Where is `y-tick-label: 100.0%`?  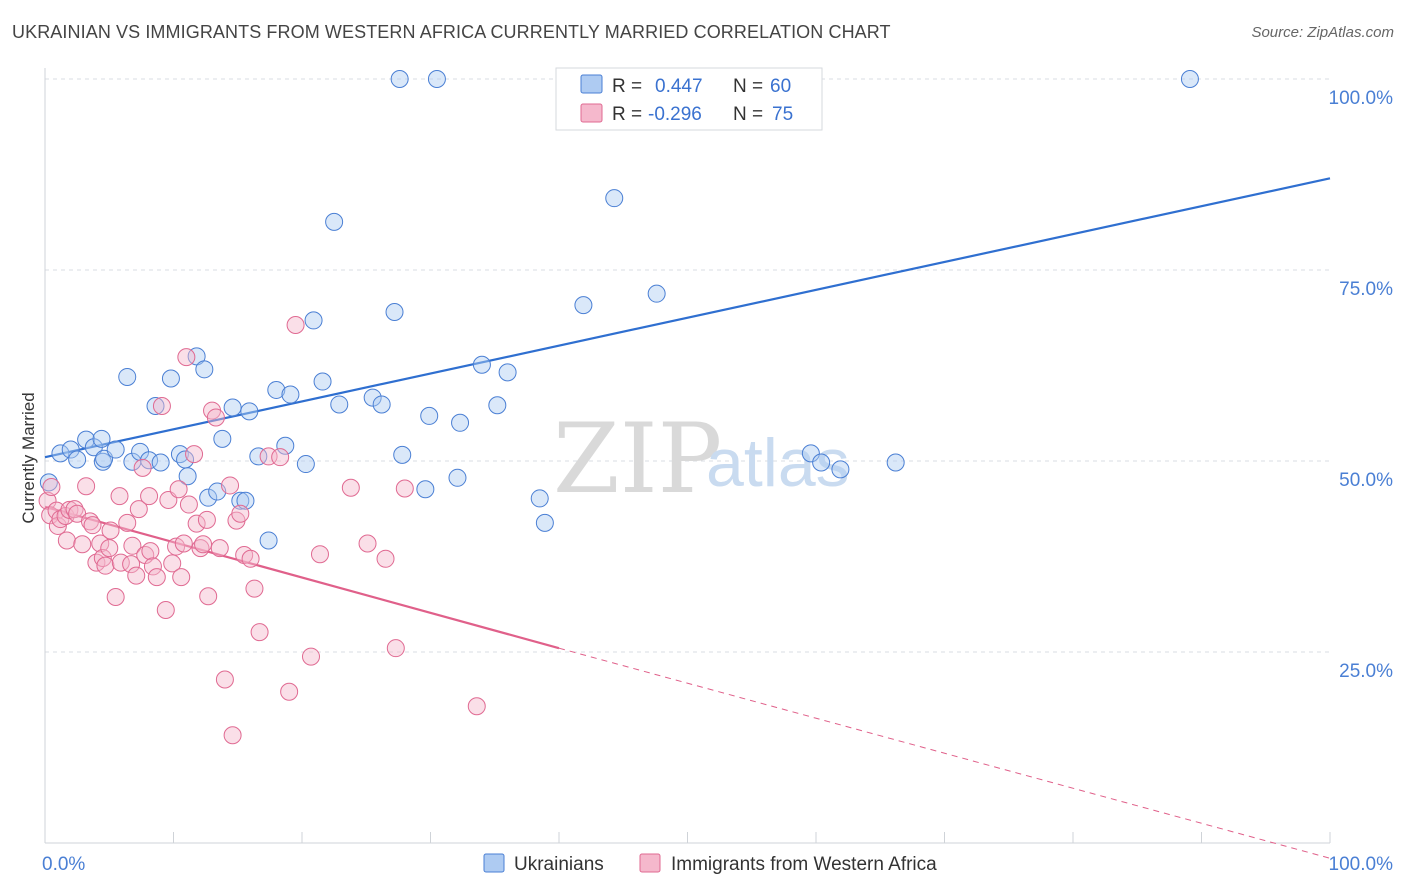 y-tick-label: 100.0% is located at coordinates (1361, 98).